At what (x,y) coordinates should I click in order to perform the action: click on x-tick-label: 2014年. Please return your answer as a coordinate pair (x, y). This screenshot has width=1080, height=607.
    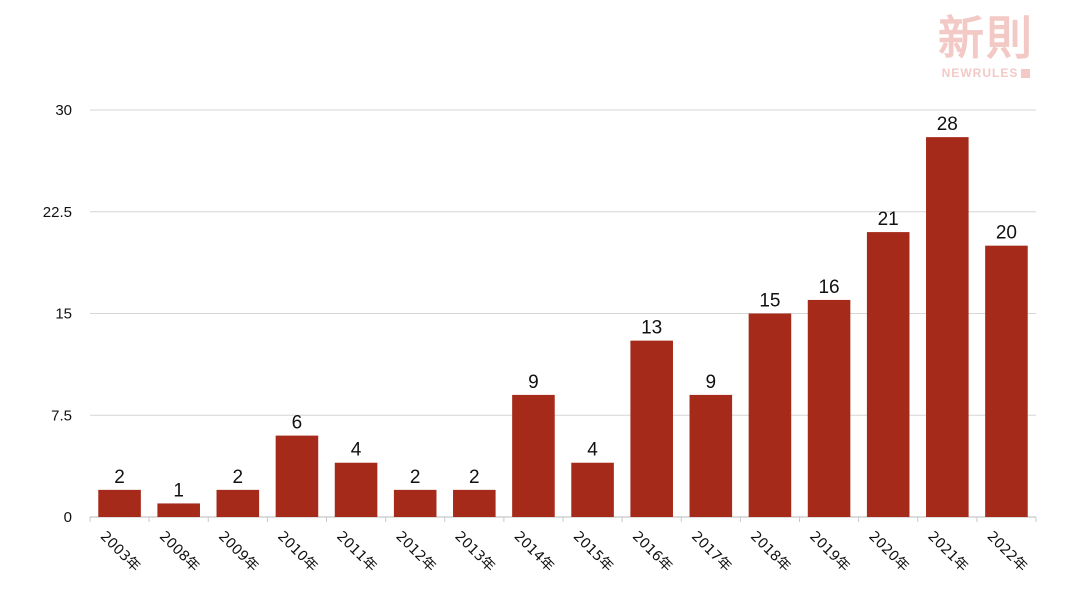
    Looking at the image, I should click on (534, 552).